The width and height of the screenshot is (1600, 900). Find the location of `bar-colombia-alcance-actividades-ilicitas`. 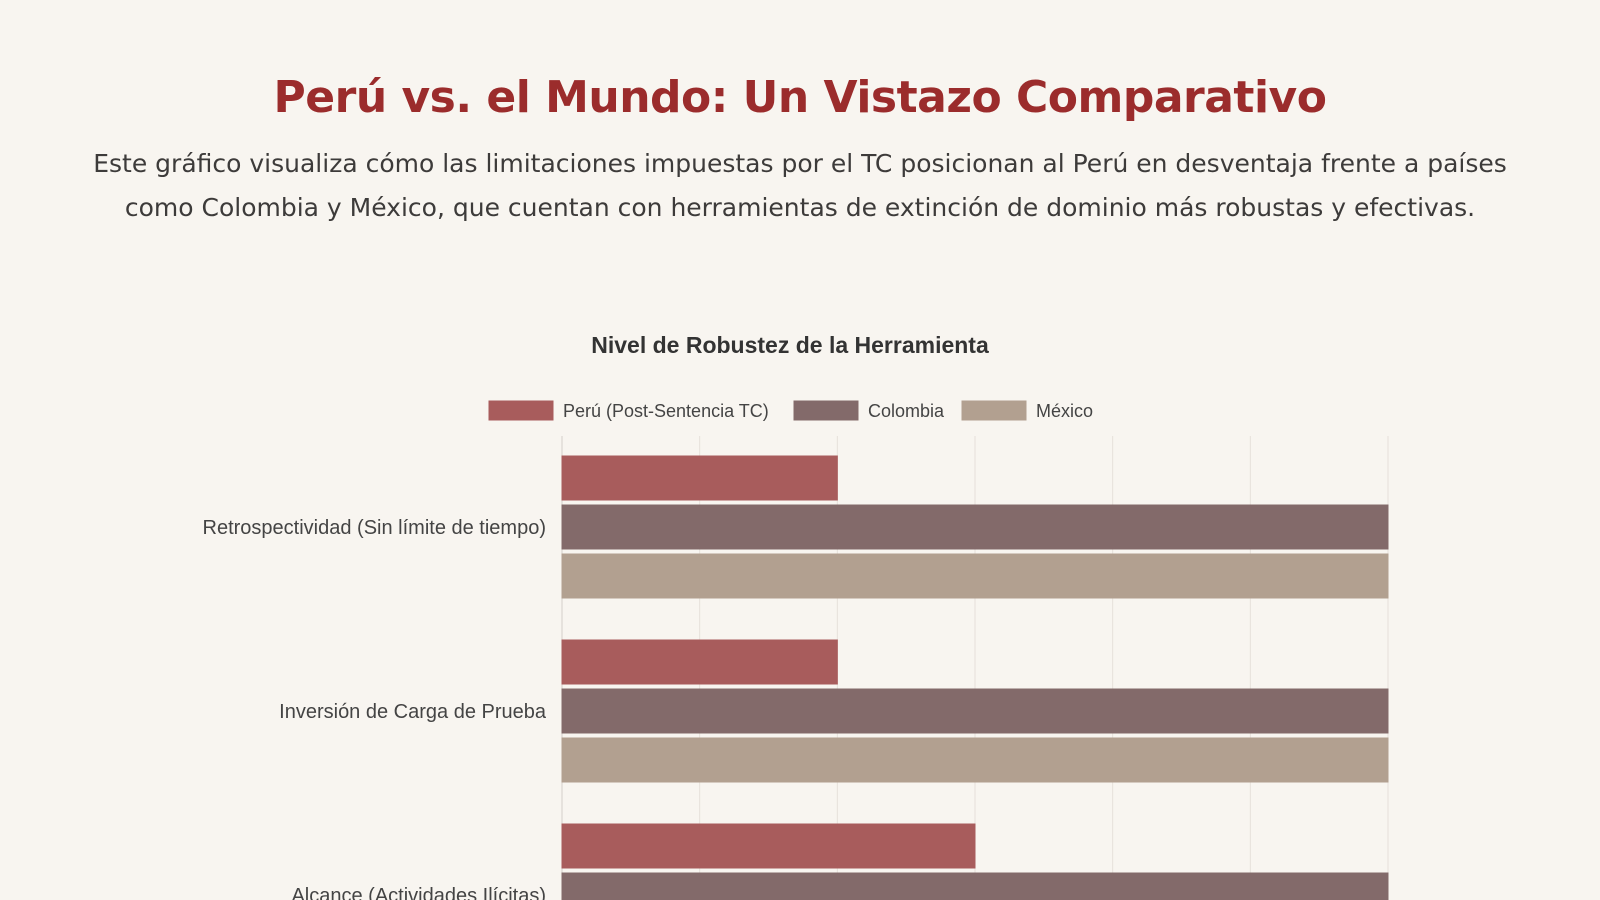

bar-colombia-alcance-actividades-ilicitas is located at coordinates (975, 886).